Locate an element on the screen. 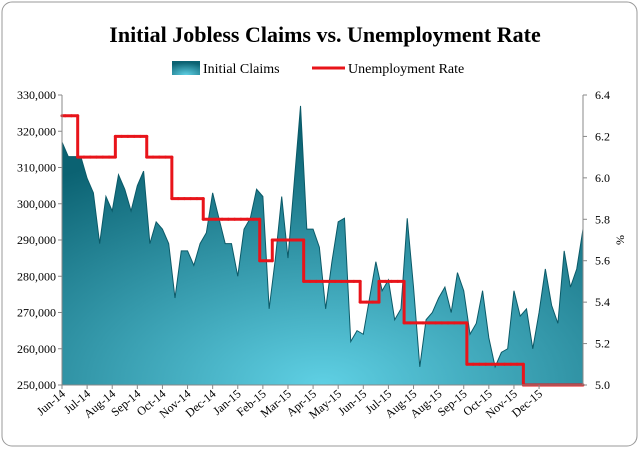 The height and width of the screenshot is (449, 640). y2-tick-label: 5.2 is located at coordinates (602, 344).